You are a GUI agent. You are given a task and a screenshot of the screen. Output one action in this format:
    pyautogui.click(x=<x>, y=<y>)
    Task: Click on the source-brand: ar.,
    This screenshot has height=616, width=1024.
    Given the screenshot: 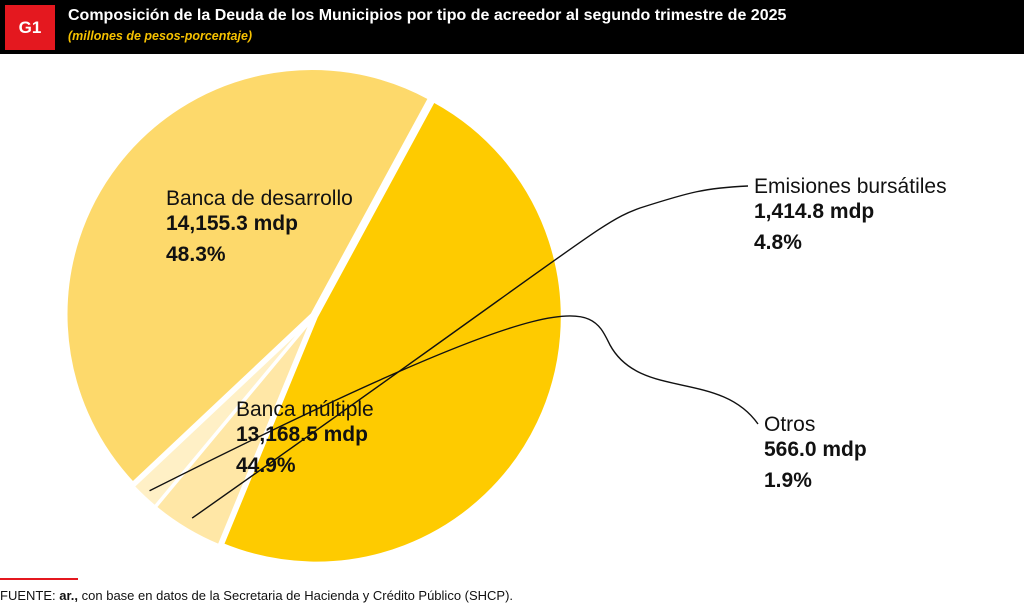 What is the action you would take?
    pyautogui.click(x=69, y=595)
    